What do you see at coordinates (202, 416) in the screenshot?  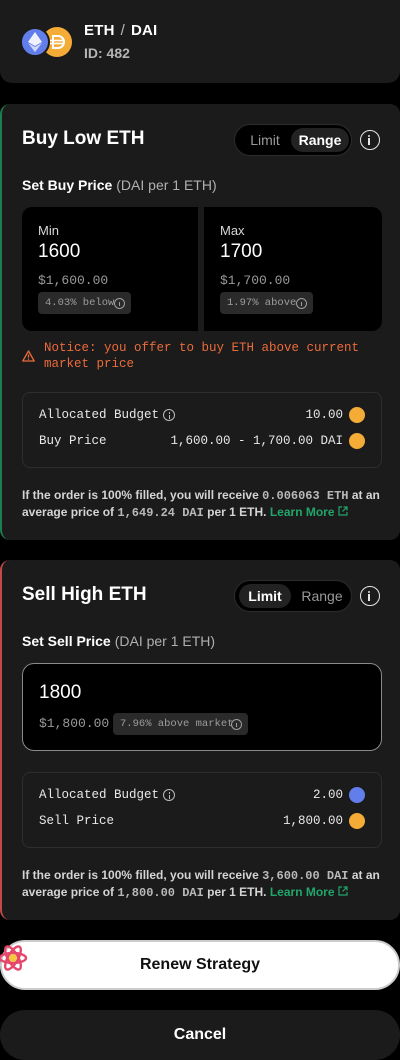 I see `buy-allocated-budget-row: Allocated Budget 10.00` at bounding box center [202, 416].